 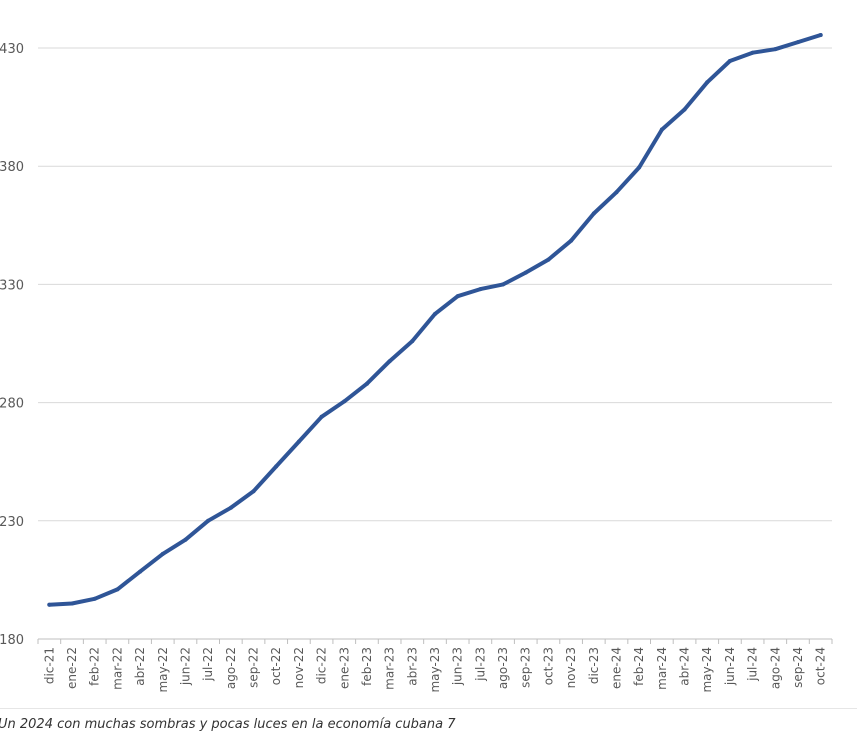 What do you see at coordinates (12, 345) in the screenshot?
I see `y-axis-ticks: 180 230 280 330 380 430` at bounding box center [12, 345].